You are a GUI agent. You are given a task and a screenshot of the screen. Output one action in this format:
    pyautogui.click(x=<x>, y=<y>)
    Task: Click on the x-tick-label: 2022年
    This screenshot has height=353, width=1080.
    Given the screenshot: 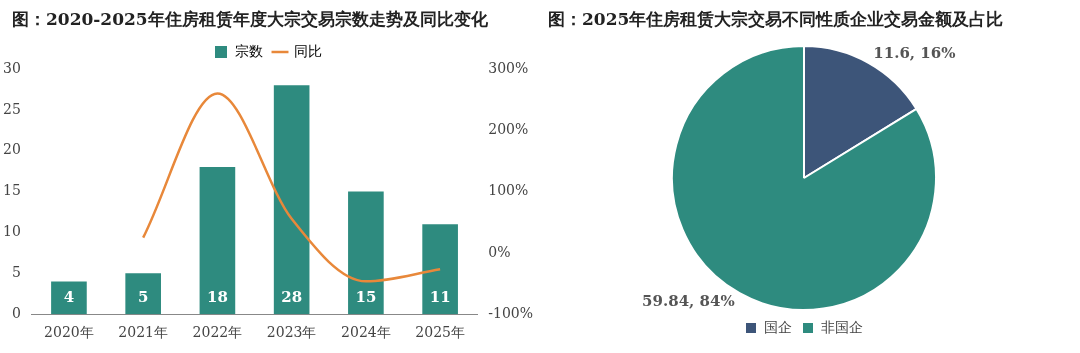 What is the action you would take?
    pyautogui.click(x=217, y=332)
    